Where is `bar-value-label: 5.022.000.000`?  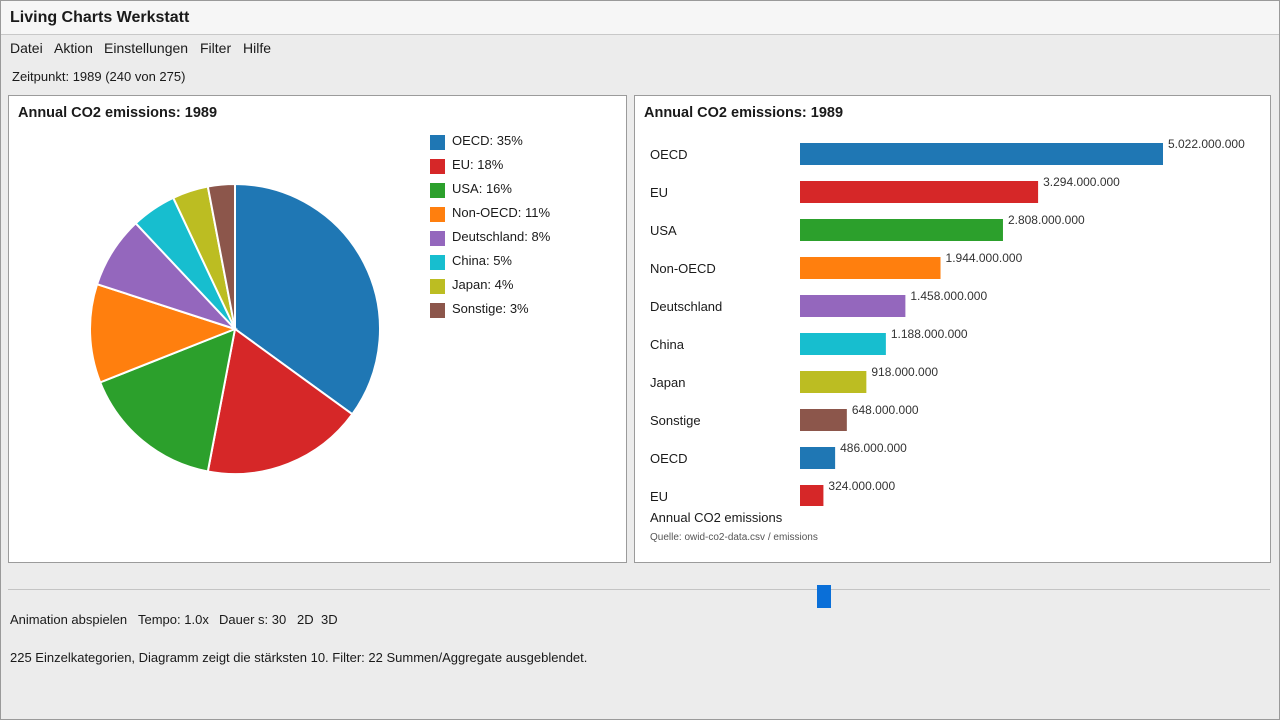 bar-value-label: 5.022.000.000 is located at coordinates (1206, 144).